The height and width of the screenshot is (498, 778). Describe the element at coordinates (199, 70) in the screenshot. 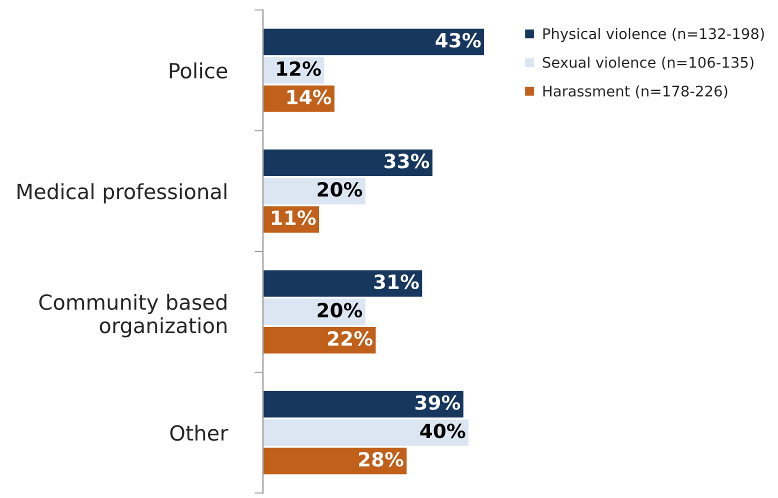

I see `y-tick-label: Police` at that location.